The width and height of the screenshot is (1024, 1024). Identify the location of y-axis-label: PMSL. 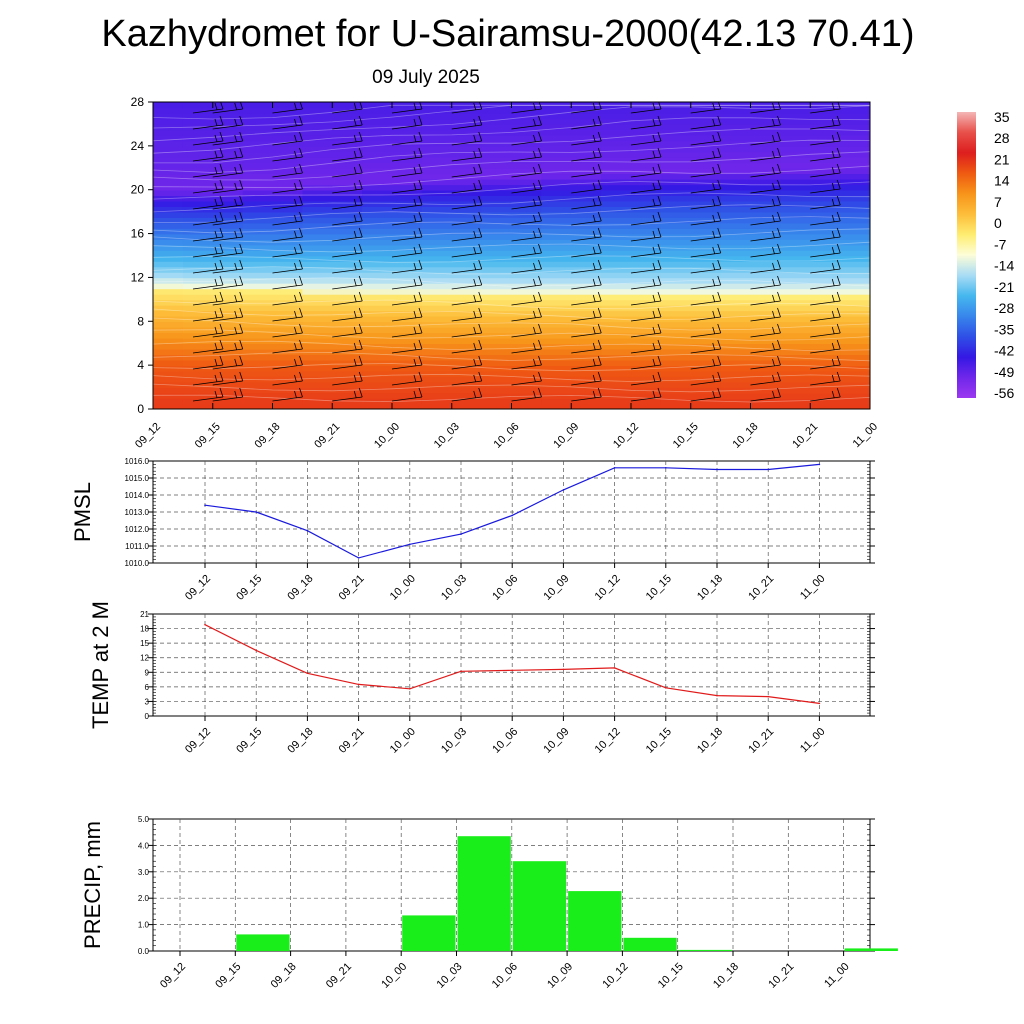
(82, 512).